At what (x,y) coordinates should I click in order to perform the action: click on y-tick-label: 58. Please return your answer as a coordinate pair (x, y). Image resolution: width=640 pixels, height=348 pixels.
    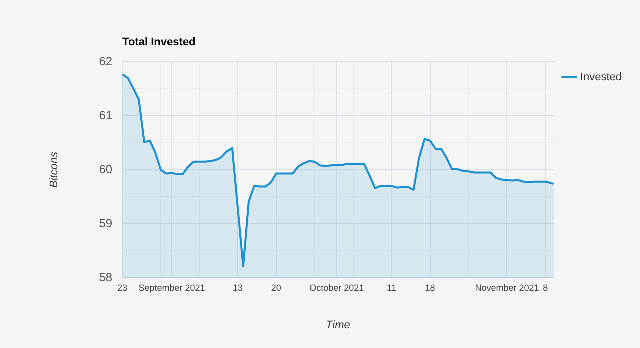
    Looking at the image, I should click on (106, 277).